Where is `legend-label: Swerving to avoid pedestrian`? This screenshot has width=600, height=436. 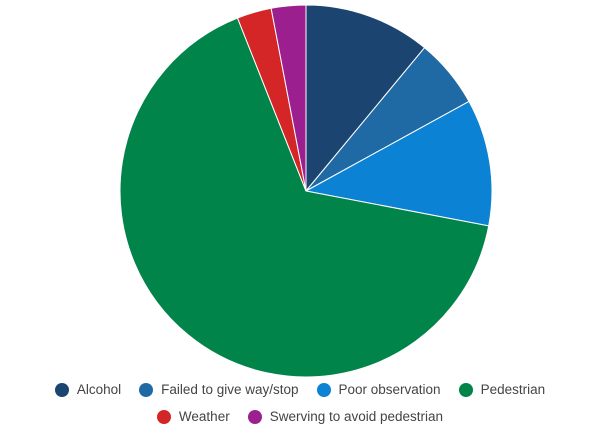
legend-label: Swerving to avoid pedestrian is located at coordinates (356, 416).